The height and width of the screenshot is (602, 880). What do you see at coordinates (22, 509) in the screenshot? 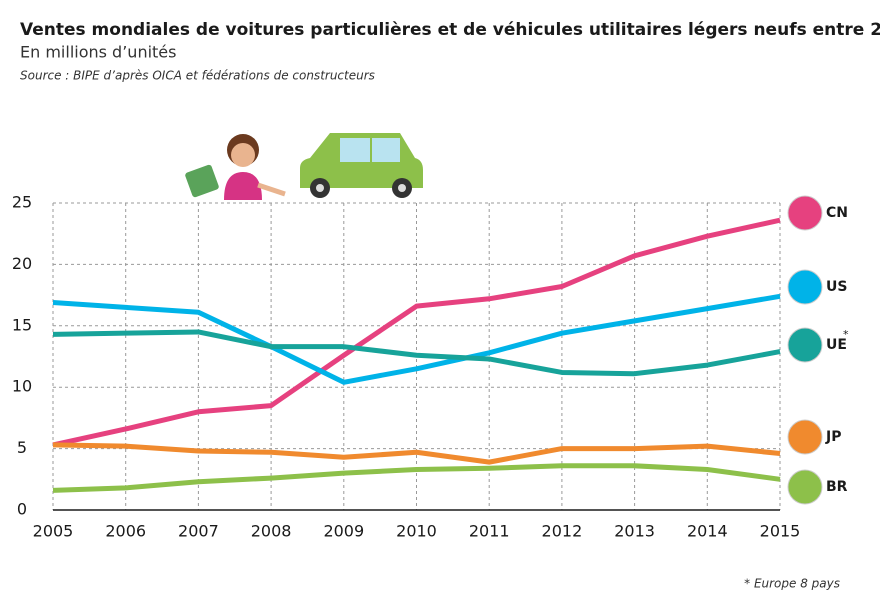
I see `y-tick-label: 0` at bounding box center [22, 509].